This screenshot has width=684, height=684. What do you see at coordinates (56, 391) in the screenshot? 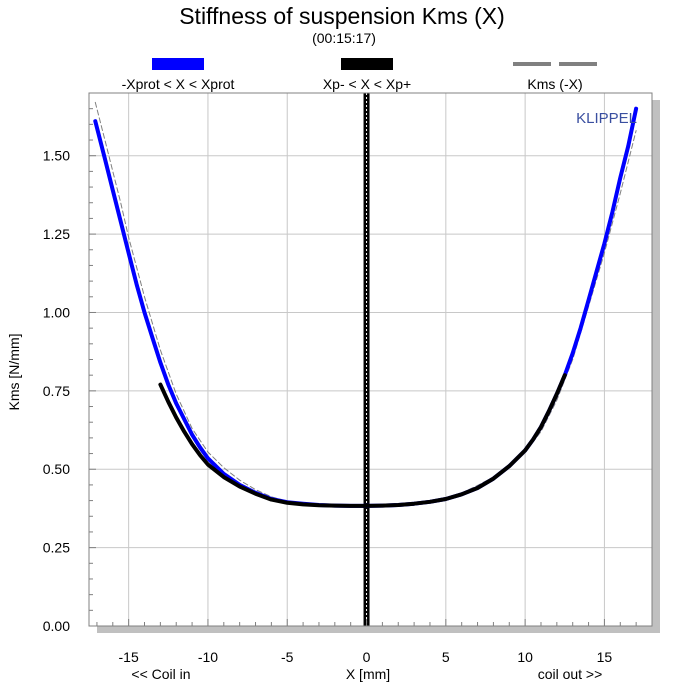
I see `y-tick-label: 0.75` at bounding box center [56, 391].